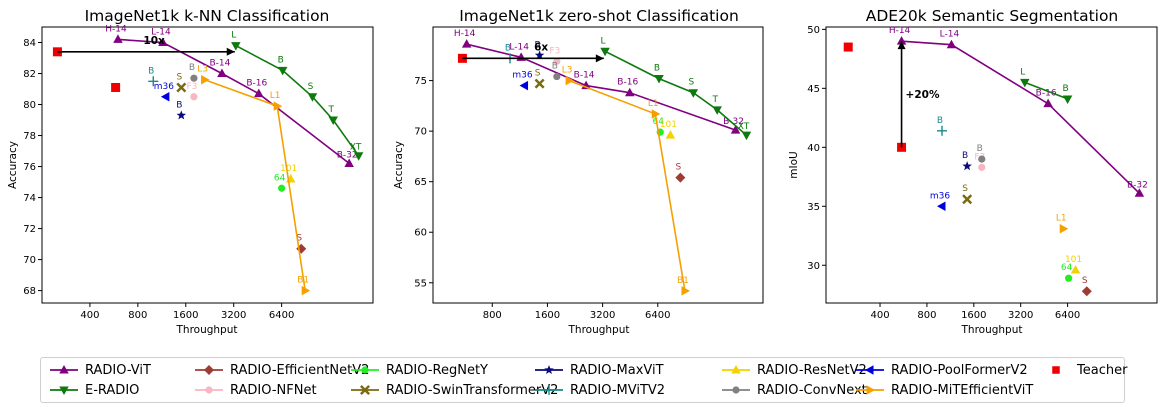 The height and width of the screenshot is (409, 1163). I want to click on series-radio-convnext: B, so click(193, 72).